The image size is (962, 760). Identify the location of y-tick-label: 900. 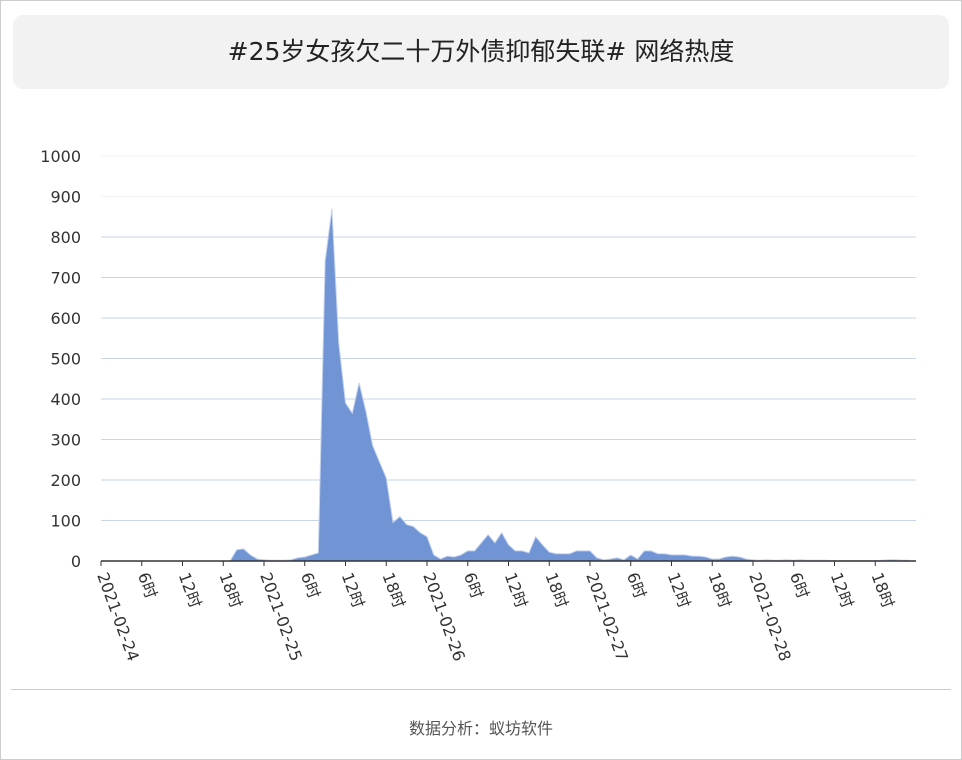
(65, 197).